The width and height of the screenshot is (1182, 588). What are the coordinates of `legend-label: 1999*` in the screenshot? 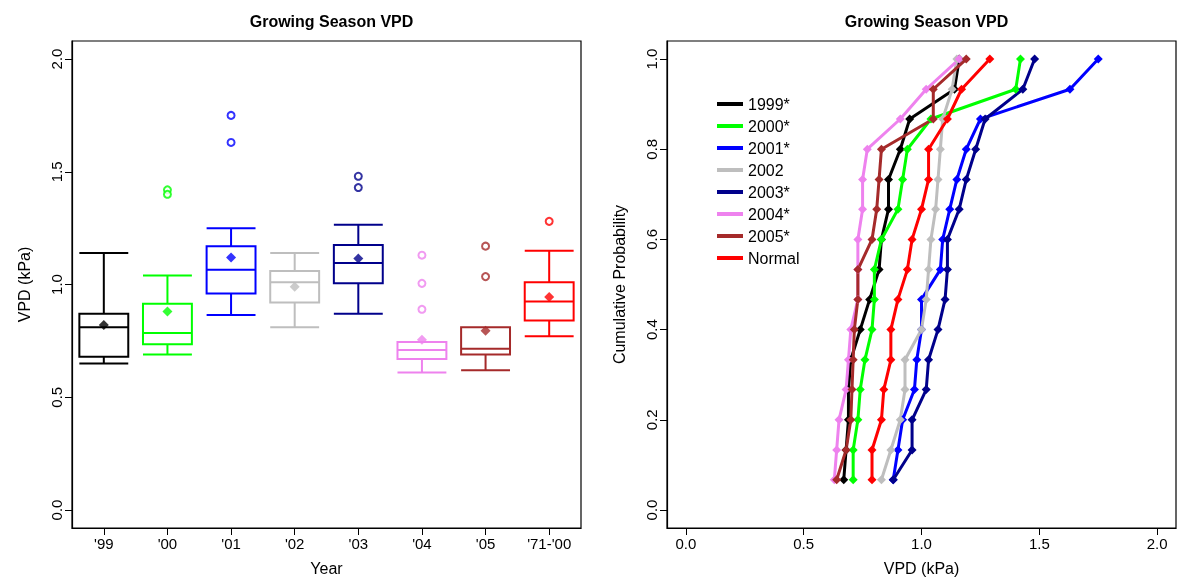 It's located at (769, 104).